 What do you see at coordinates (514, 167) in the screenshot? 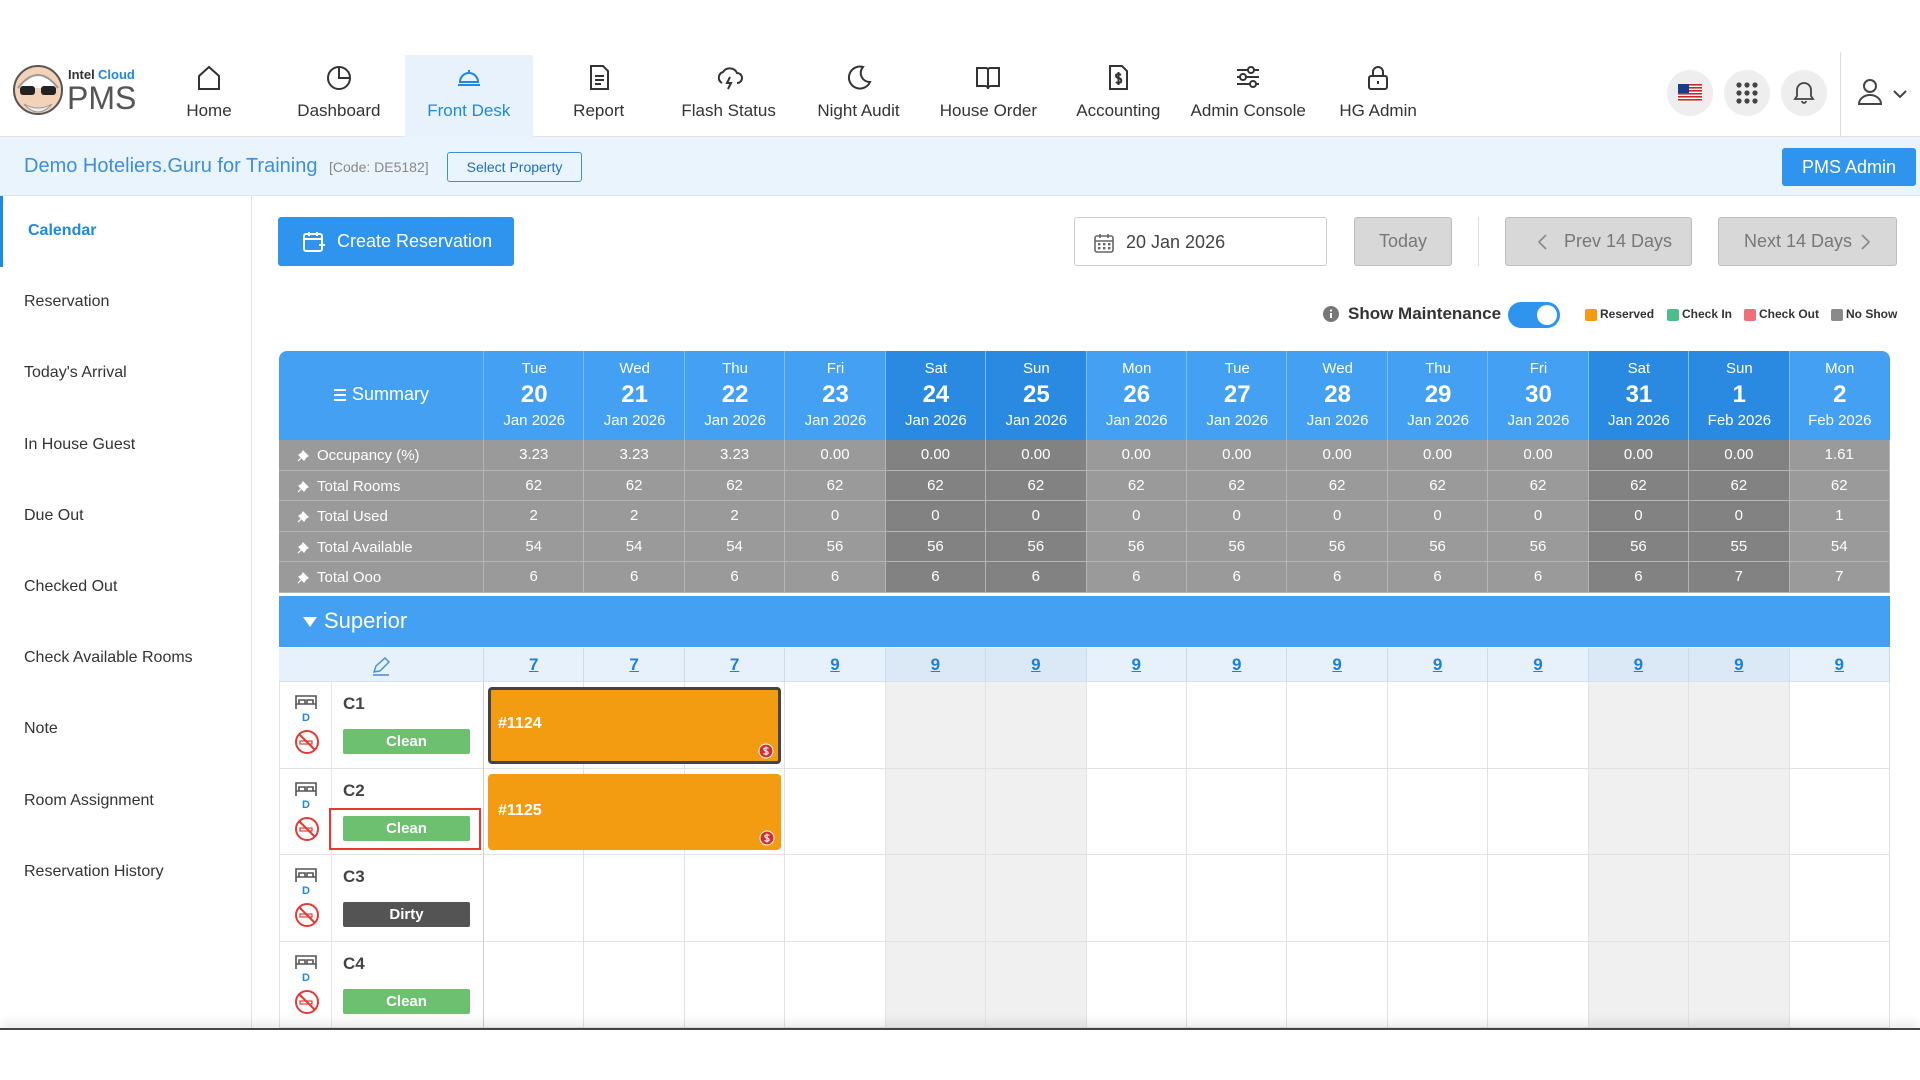
I see `select-property-button: Select Property` at bounding box center [514, 167].